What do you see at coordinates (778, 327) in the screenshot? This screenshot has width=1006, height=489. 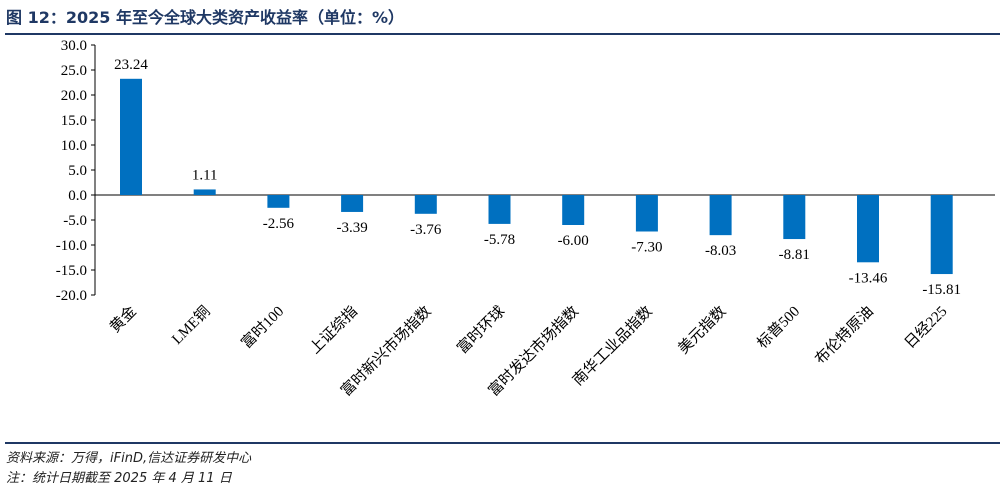 I see `category-label: 标普500` at bounding box center [778, 327].